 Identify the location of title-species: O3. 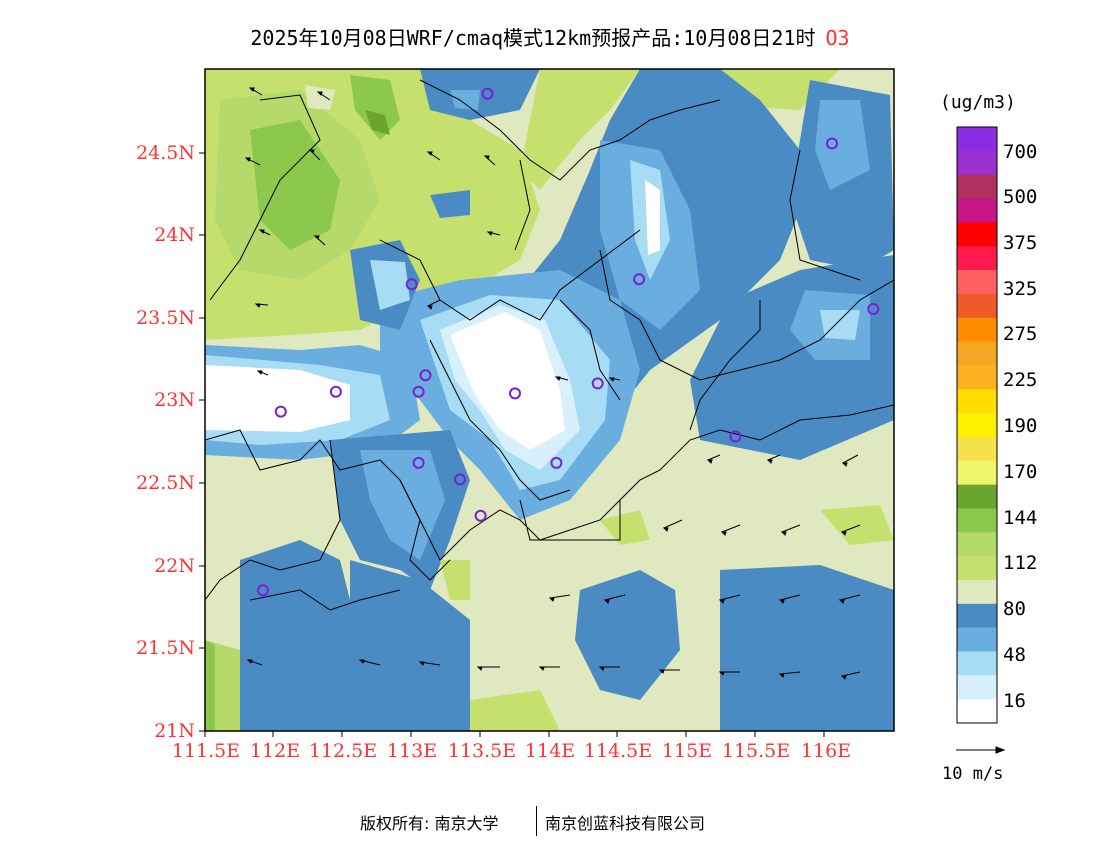
(837, 38).